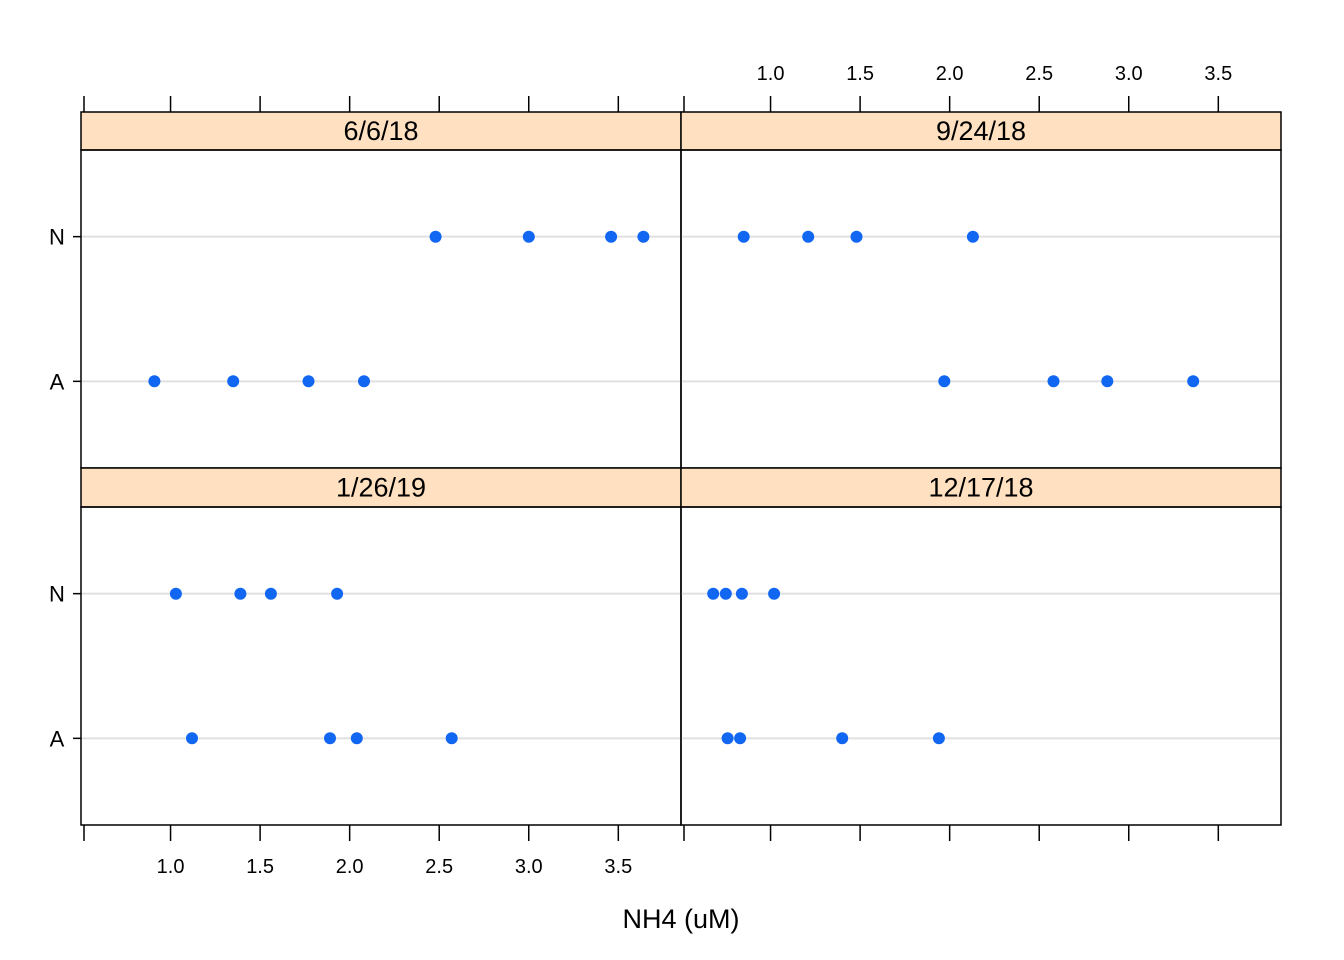 The image size is (1344, 960). What do you see at coordinates (680, 919) in the screenshot?
I see `x-axis-title: NH4 (uM)` at bounding box center [680, 919].